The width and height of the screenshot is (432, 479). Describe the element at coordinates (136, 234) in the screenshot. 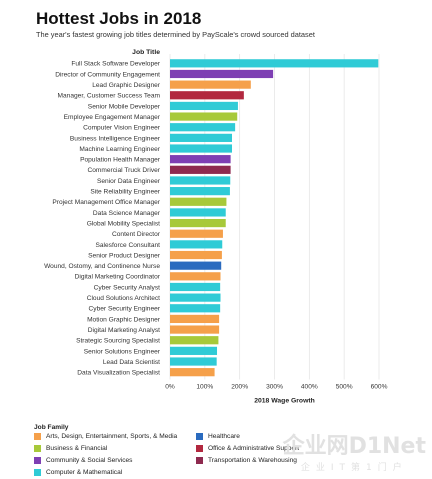

I see `category-label: Content Director` at that location.